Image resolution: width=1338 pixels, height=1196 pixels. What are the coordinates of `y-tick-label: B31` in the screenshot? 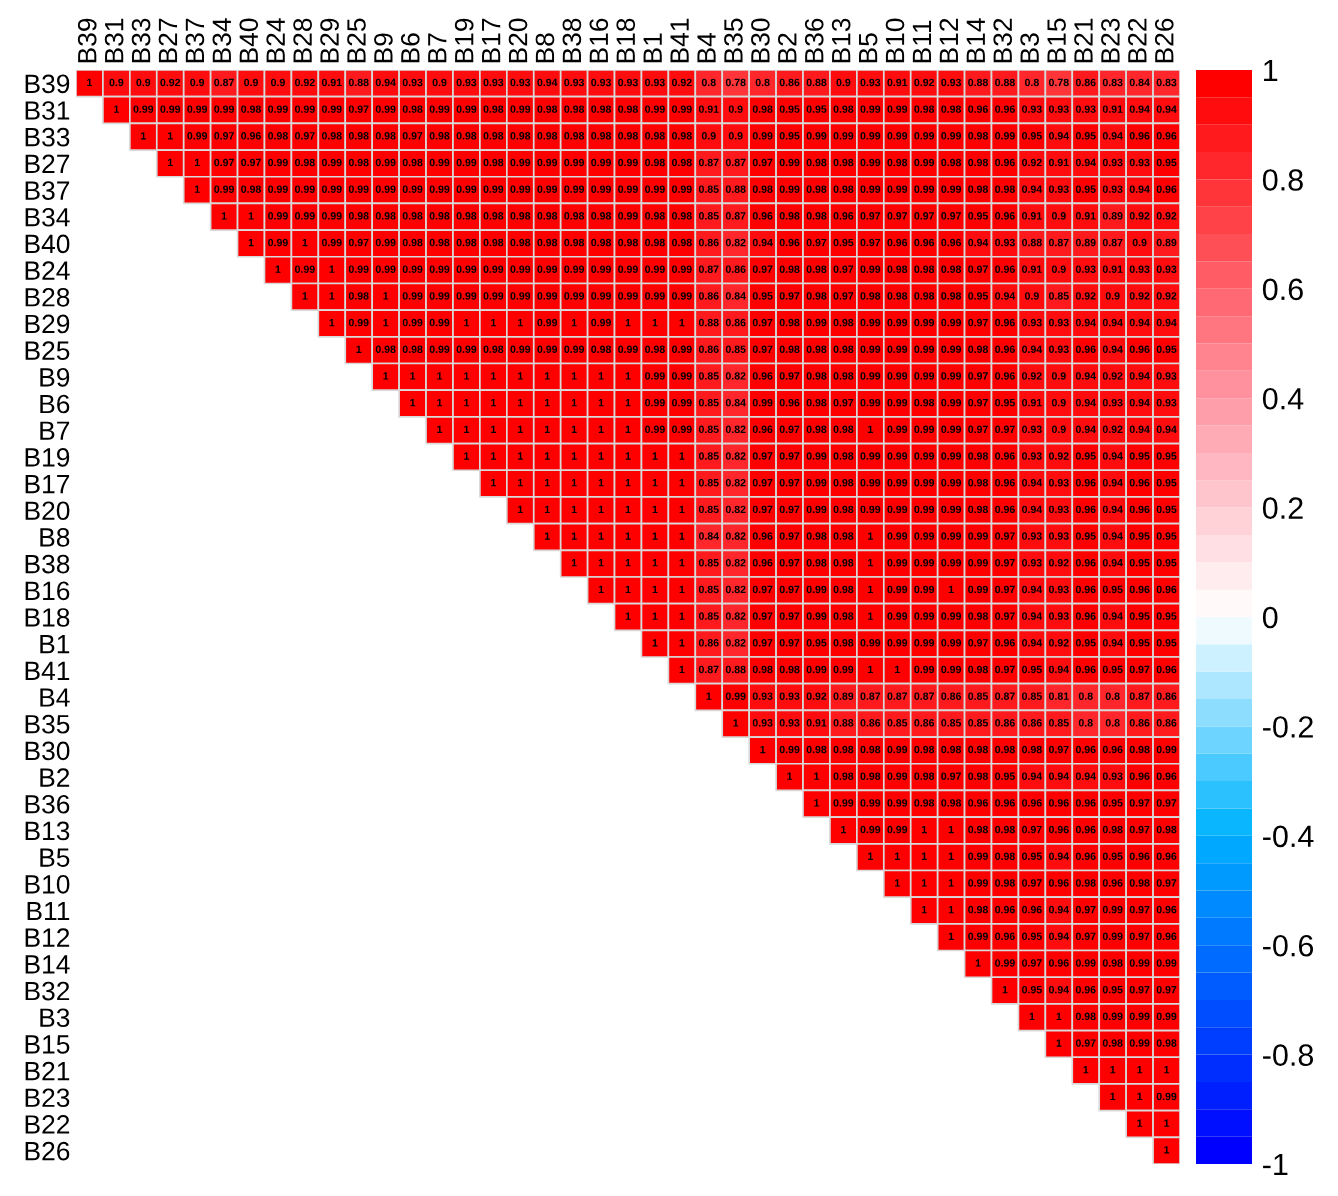 It's located at (47, 110).